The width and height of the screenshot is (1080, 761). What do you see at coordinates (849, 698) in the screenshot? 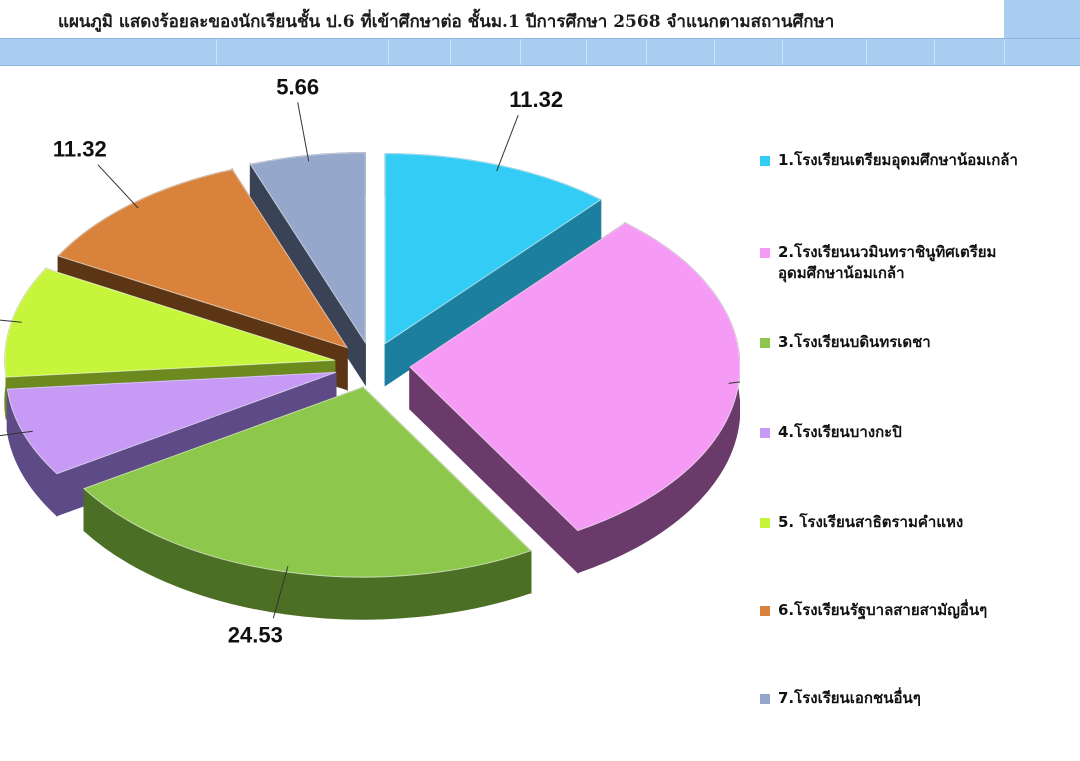
I see `legend-label: 7.โรงเรียนเอกชนอื่นๆ` at bounding box center [849, 698].